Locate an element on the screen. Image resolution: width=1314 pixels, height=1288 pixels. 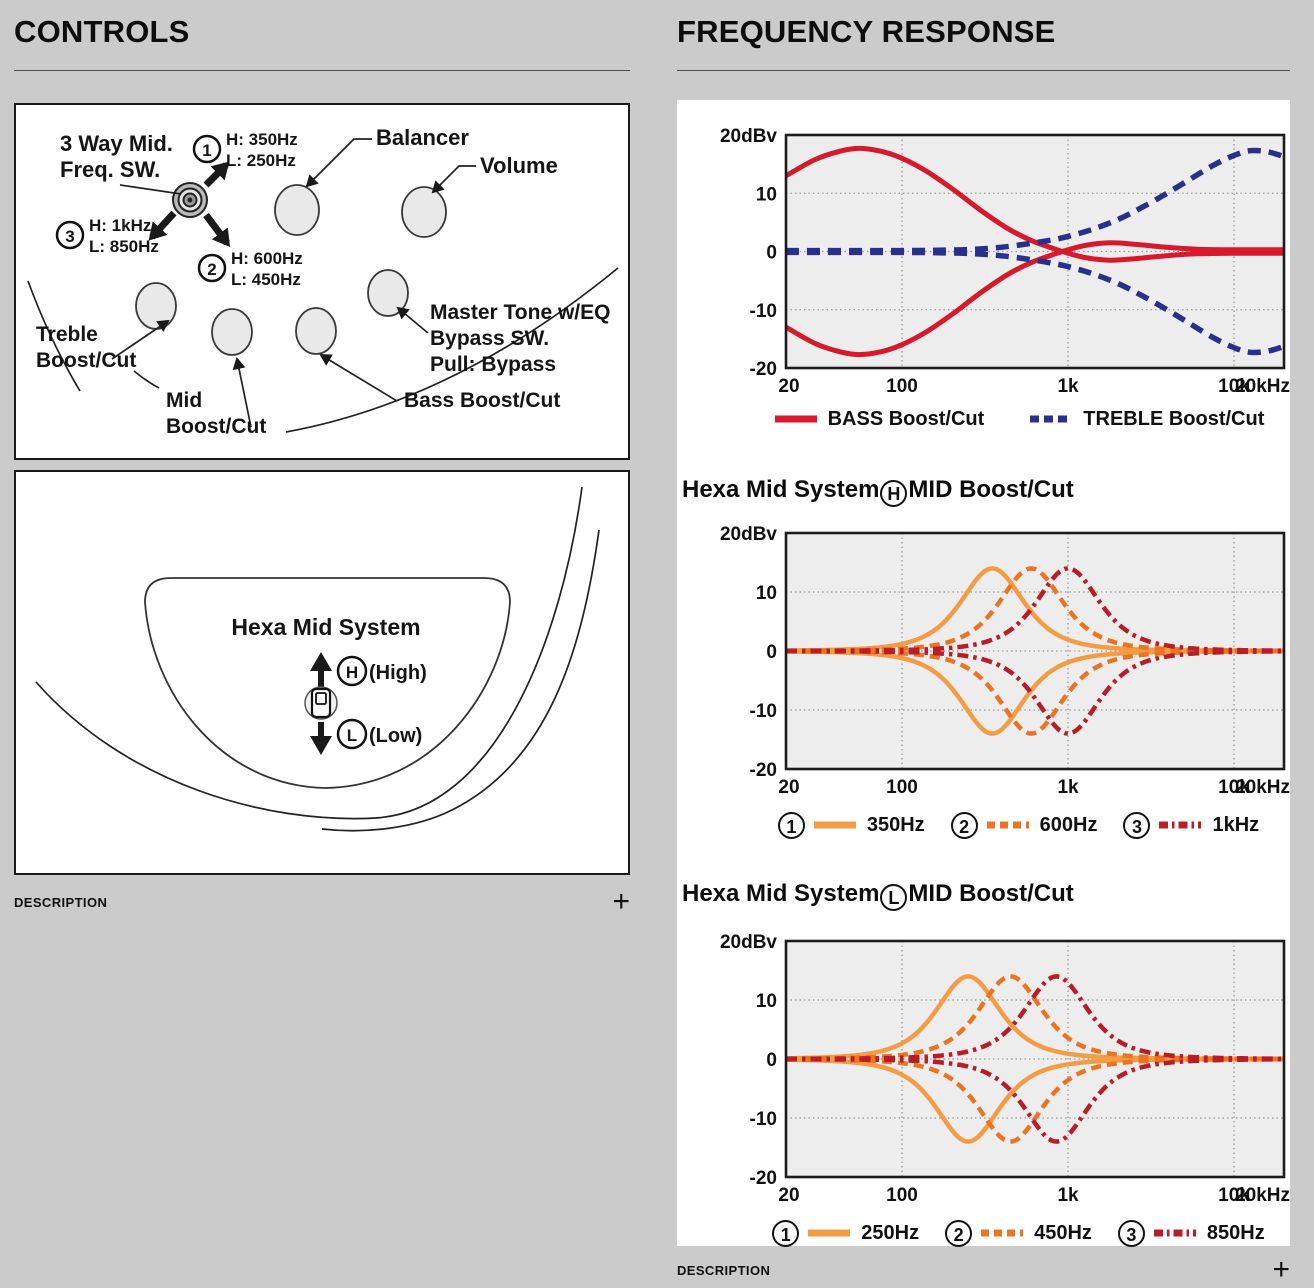
curve-bass-boost-cut-boost is located at coordinates (1034, 204).